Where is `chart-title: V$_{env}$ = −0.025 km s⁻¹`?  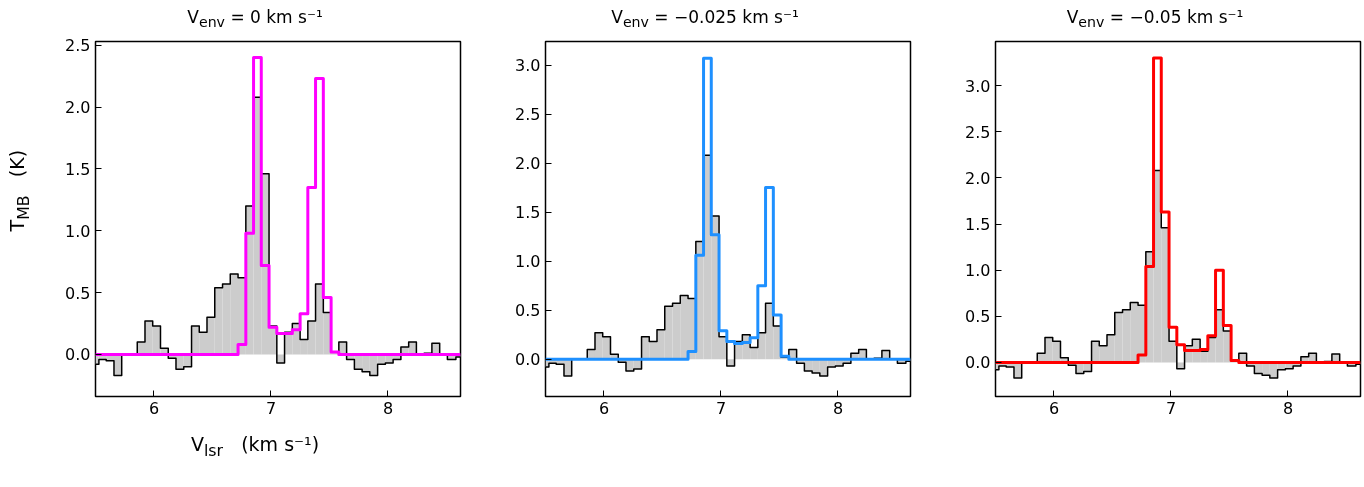 chart-title: V$_{env}$ = −0.025 km s⁻¹ is located at coordinates (705, 19).